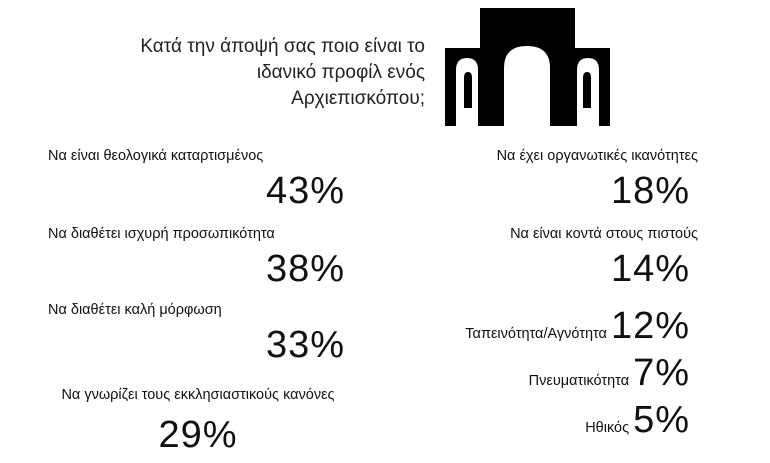 This screenshot has width=770, height=463. Describe the element at coordinates (536, 334) in the screenshot. I see `item-label: Ταπεινότητα/Αγνότητα` at that location.